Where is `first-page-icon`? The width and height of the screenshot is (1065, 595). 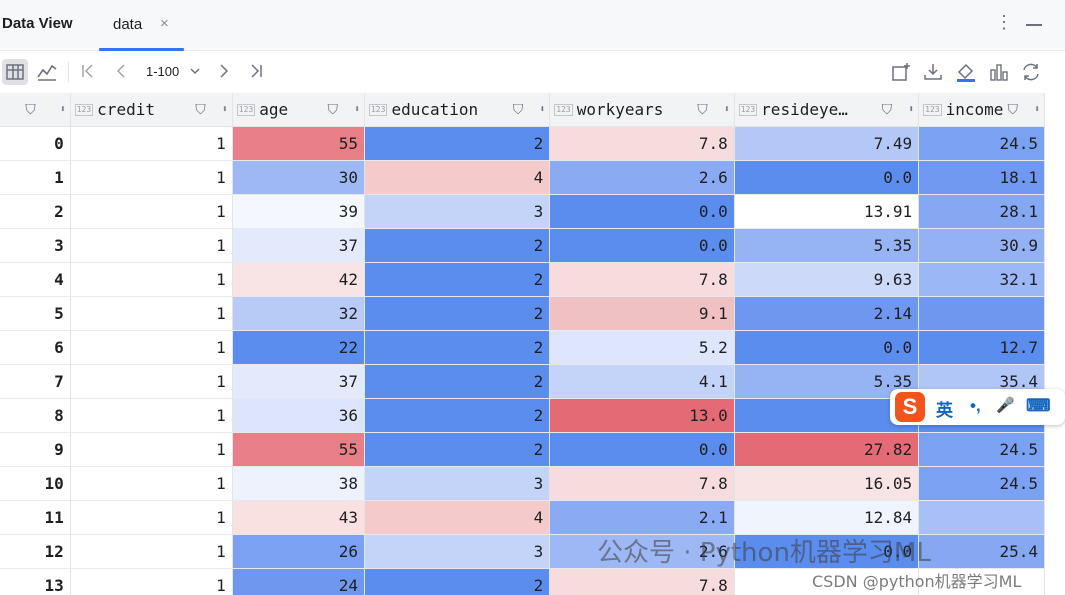 first-page-icon is located at coordinates (89, 73).